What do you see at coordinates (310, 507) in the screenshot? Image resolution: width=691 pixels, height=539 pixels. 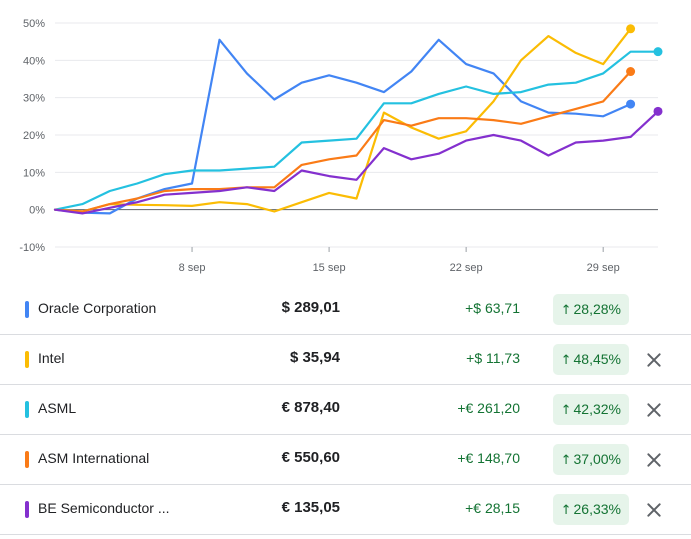 I see `stock-price: € 135,05` at bounding box center [310, 507].